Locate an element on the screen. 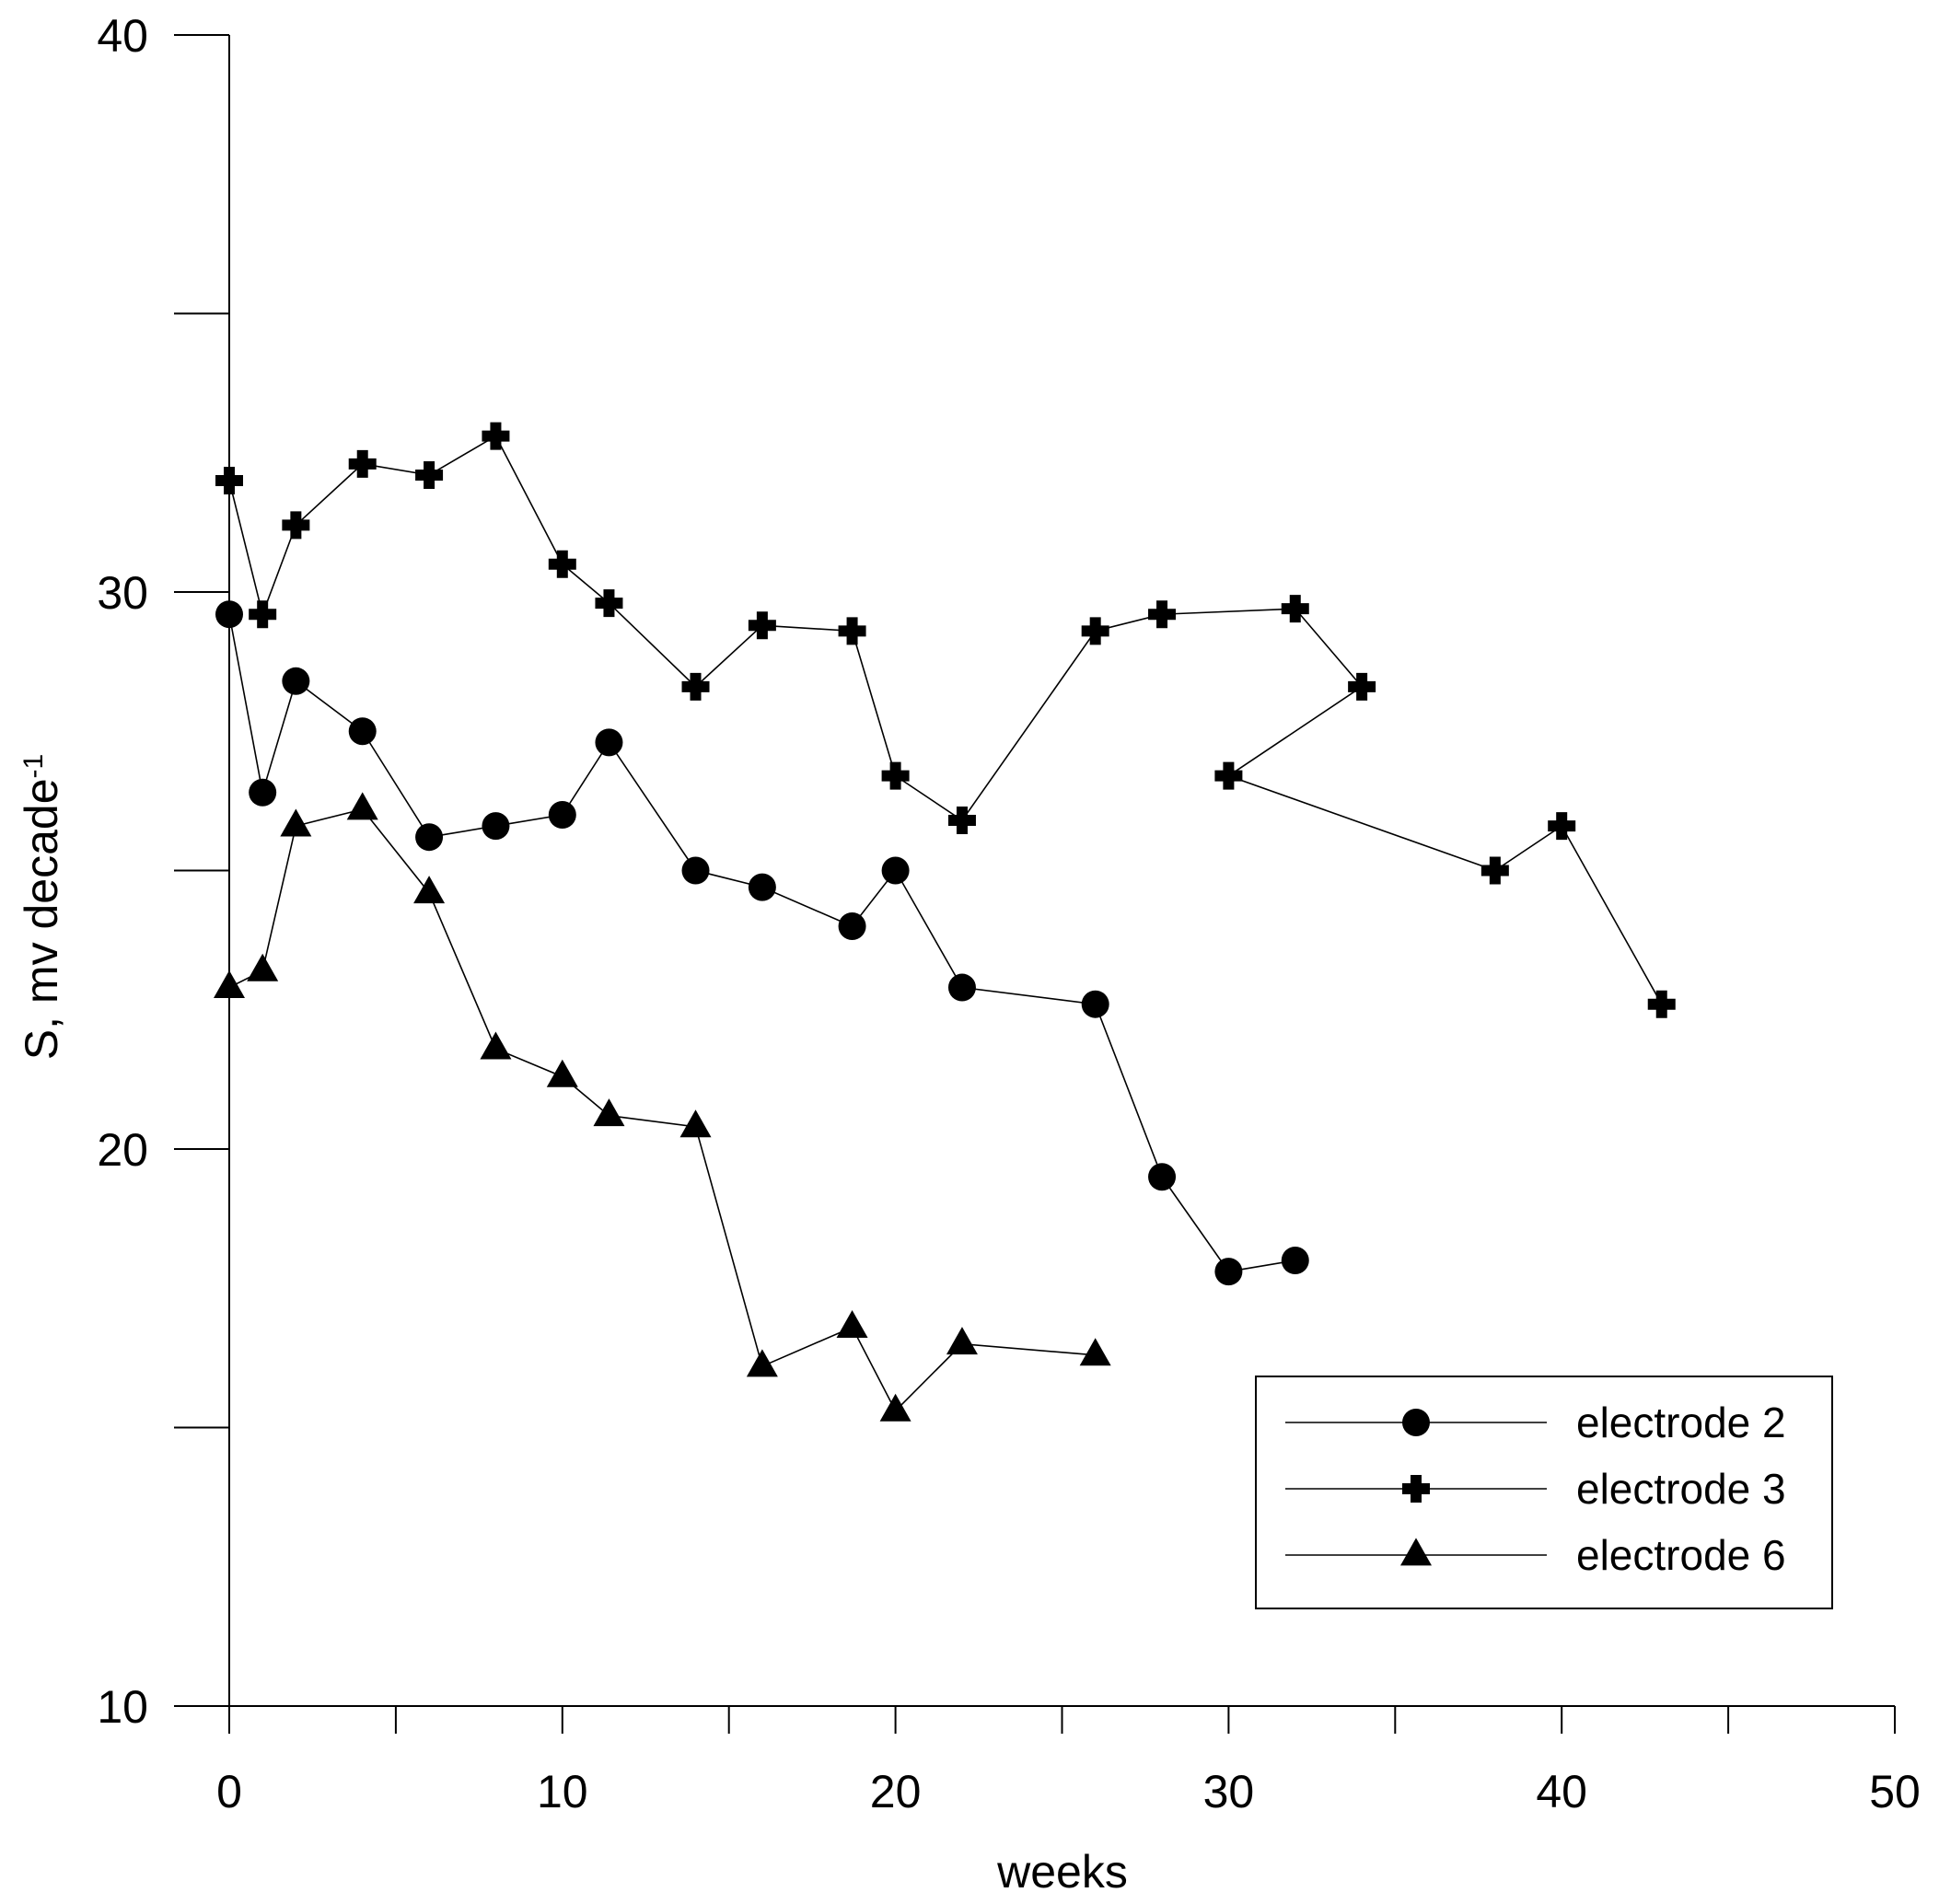 This screenshot has height=1904, width=1939. legend-label: electrode 6 is located at coordinates (1681, 1555).